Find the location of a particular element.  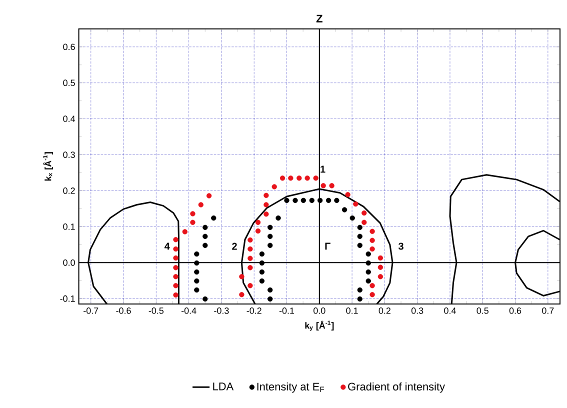

x-axis-title: k$_{y}$ [Å$^{-1}$] is located at coordinates (319, 325).